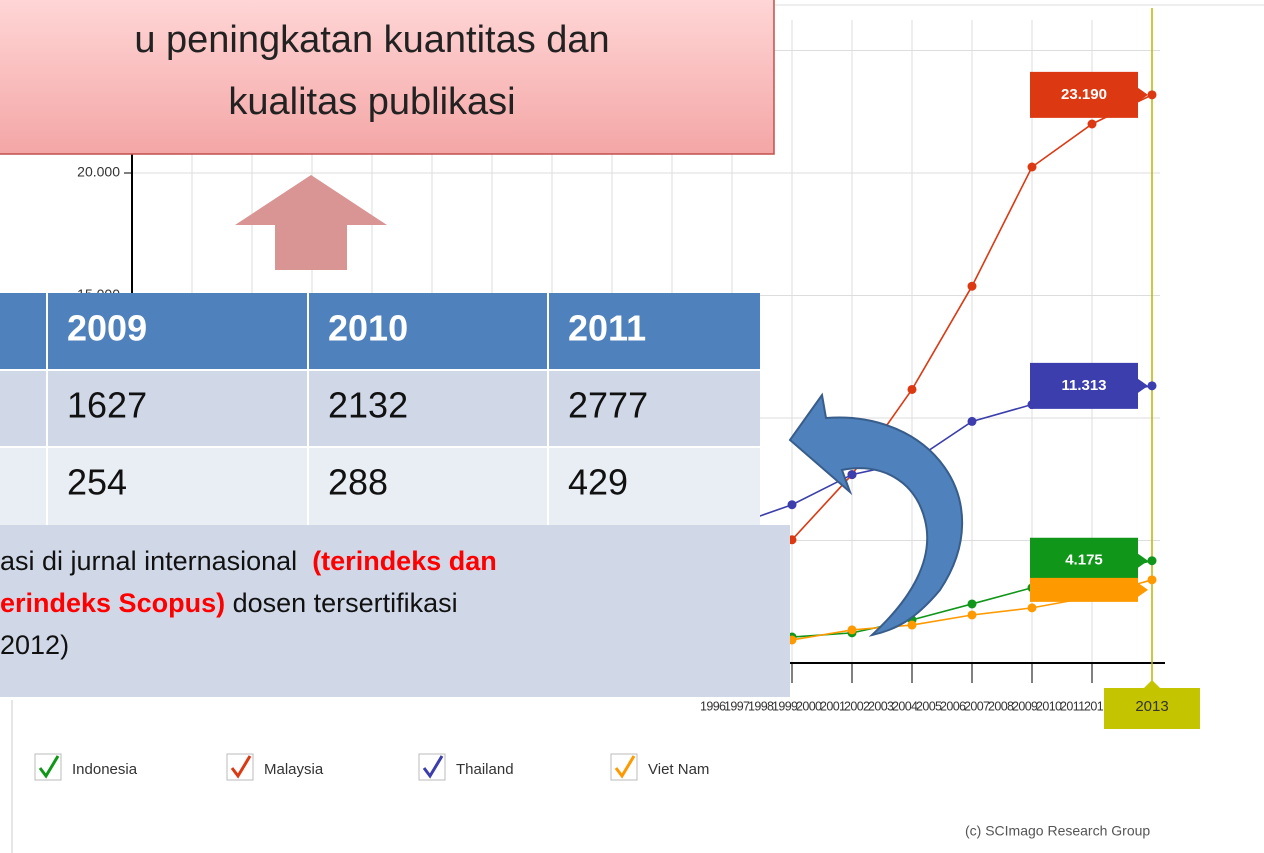 The width and height of the screenshot is (1264, 853). What do you see at coordinates (785, 706) in the screenshot?
I see `x-tick-label: 1999` at bounding box center [785, 706].